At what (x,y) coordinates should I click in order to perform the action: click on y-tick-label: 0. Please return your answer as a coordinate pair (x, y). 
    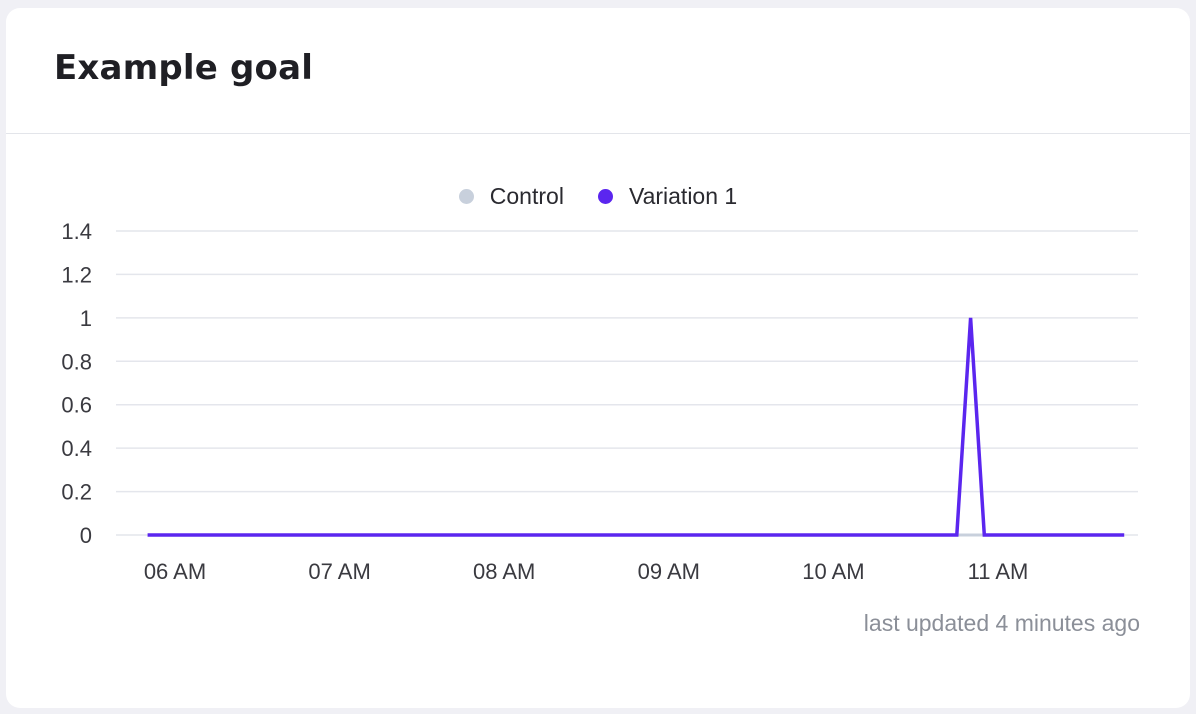
    Looking at the image, I should click on (86, 535).